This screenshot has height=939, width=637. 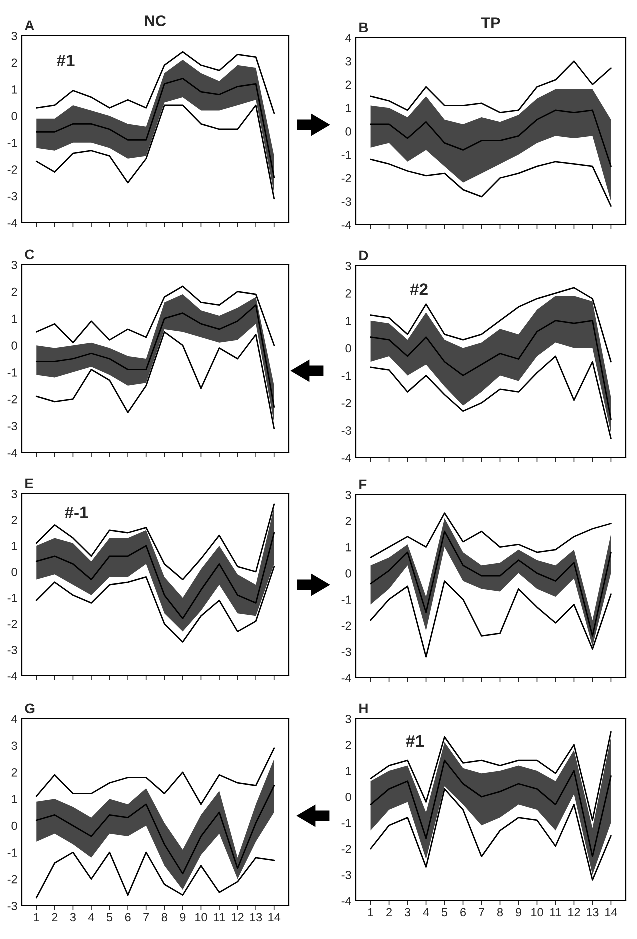 I want to click on chart-subtitle: NC, so click(x=155, y=21).